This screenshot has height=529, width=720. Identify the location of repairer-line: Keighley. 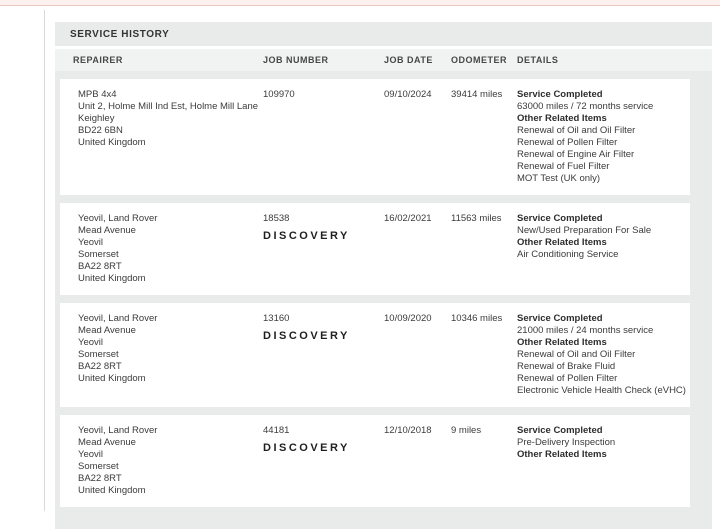
(96, 118).